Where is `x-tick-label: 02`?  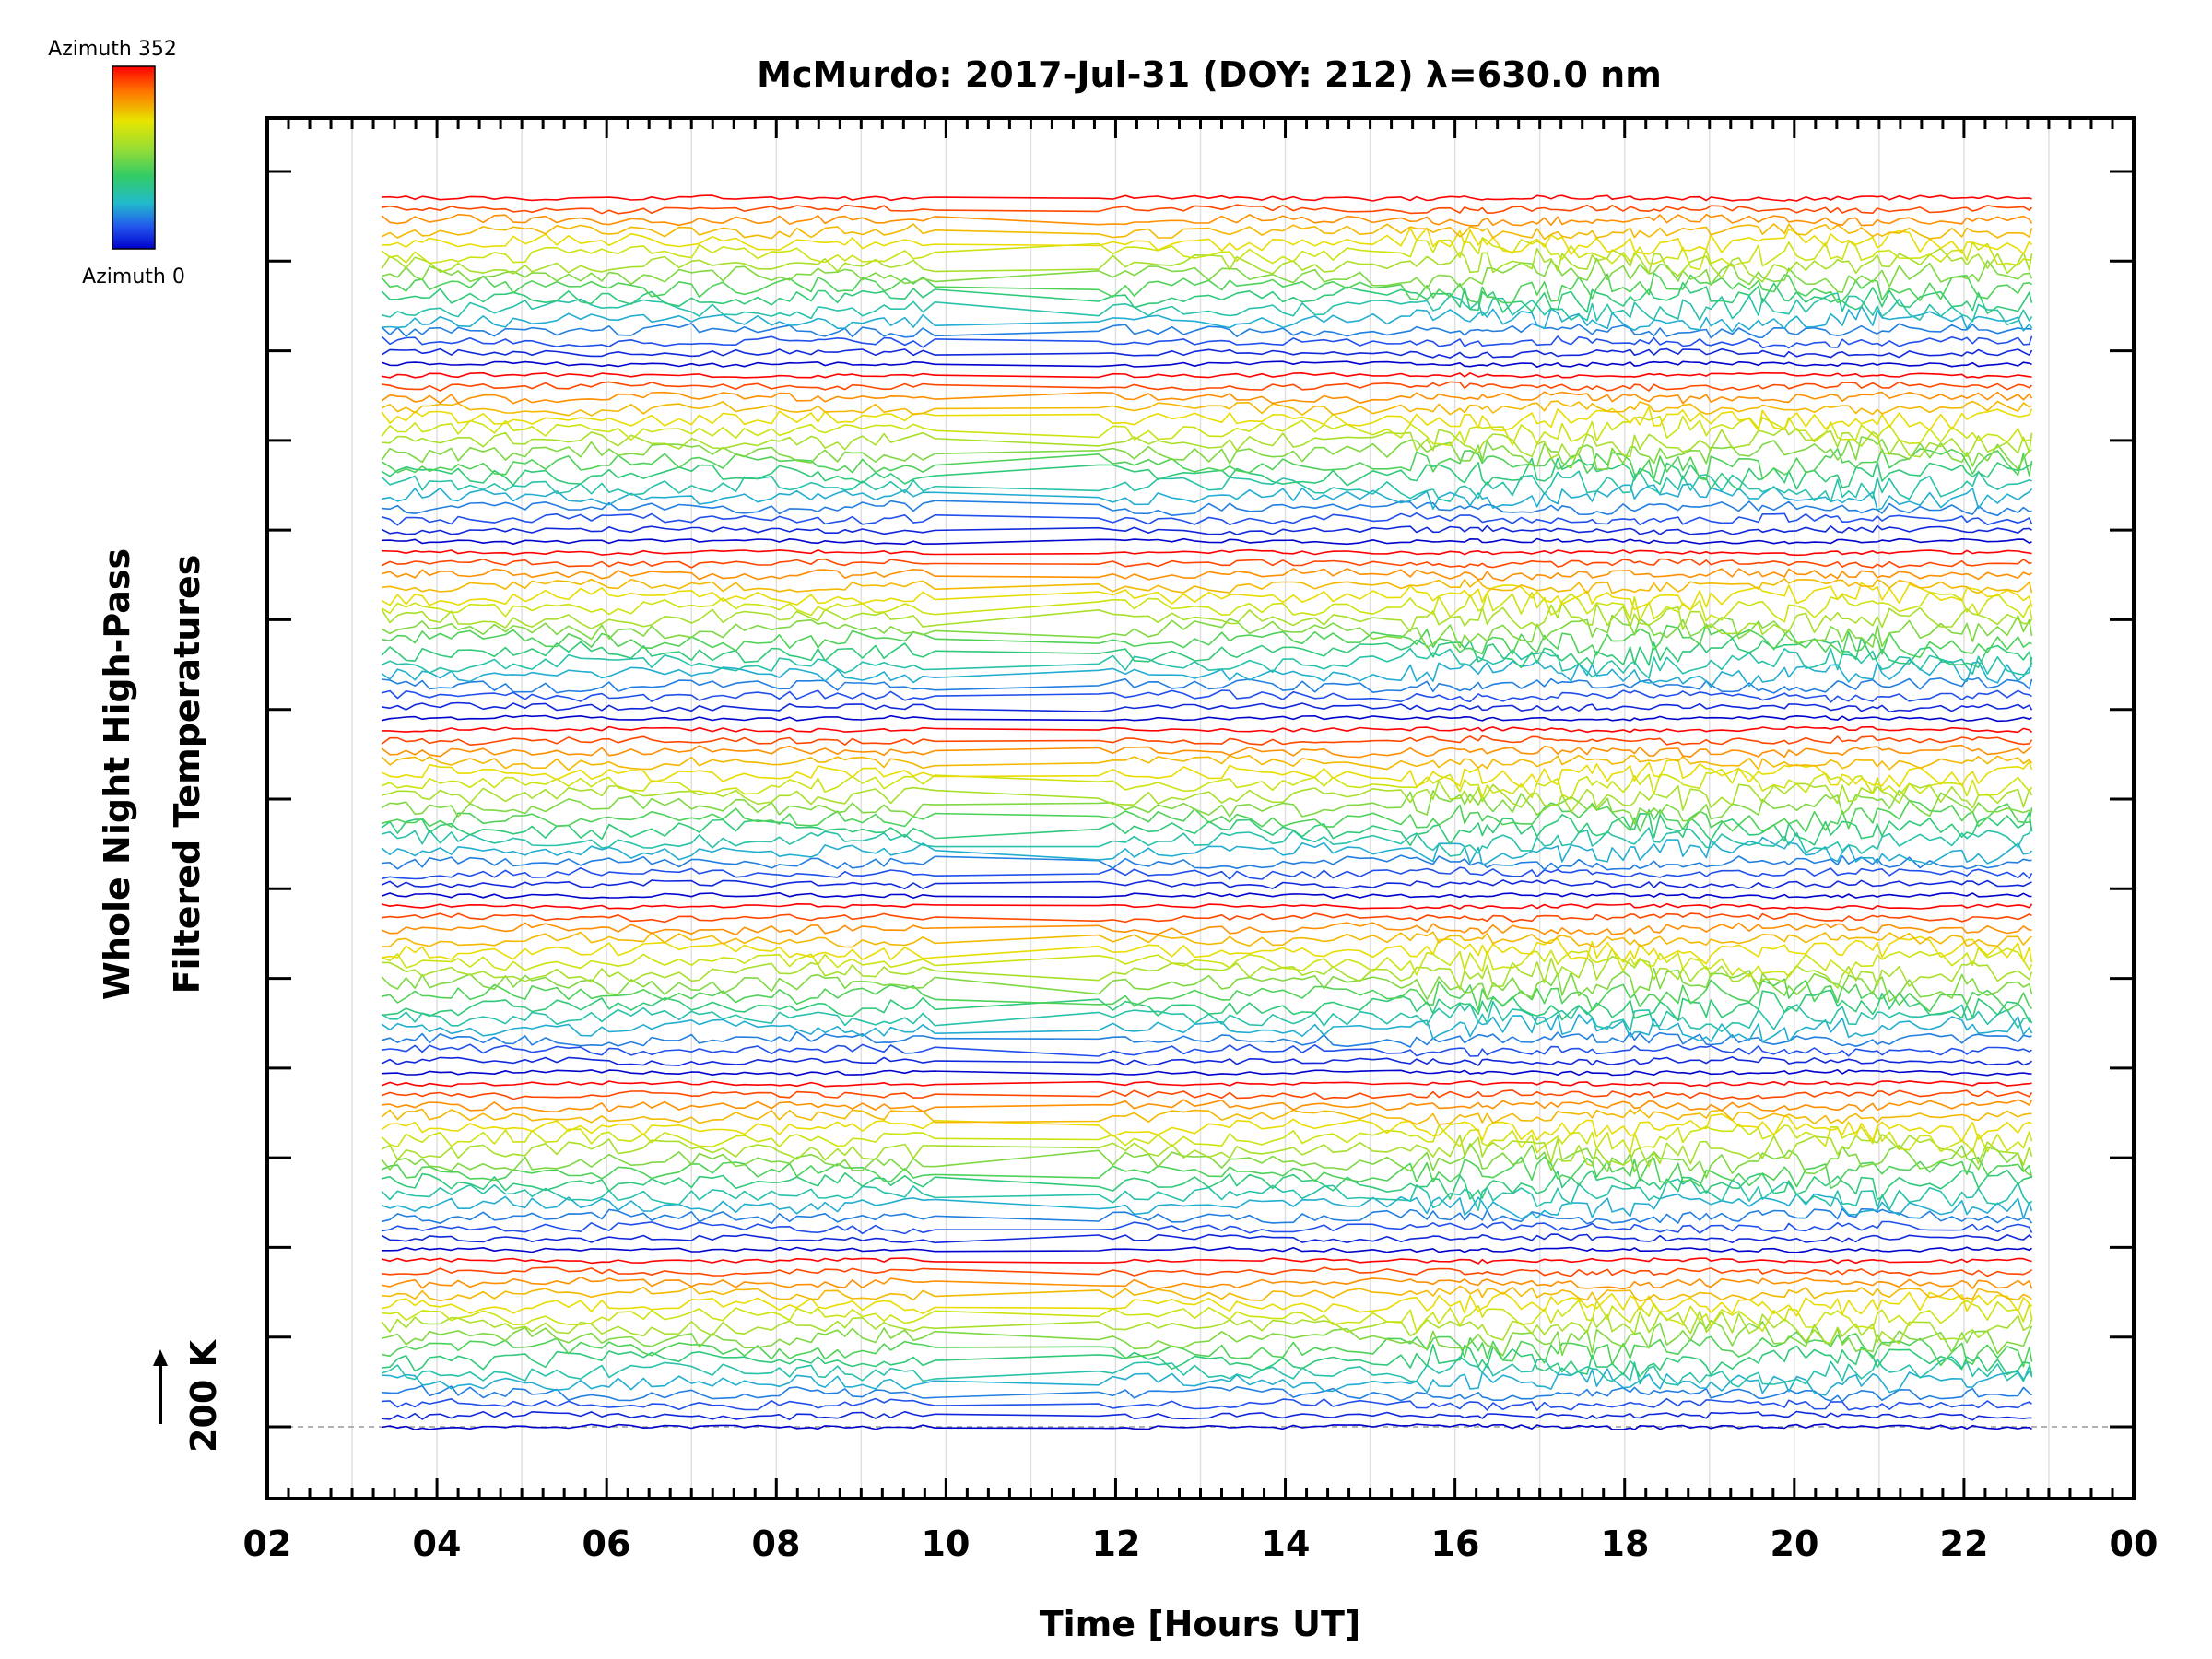
x-tick-label: 02 is located at coordinates (267, 1544).